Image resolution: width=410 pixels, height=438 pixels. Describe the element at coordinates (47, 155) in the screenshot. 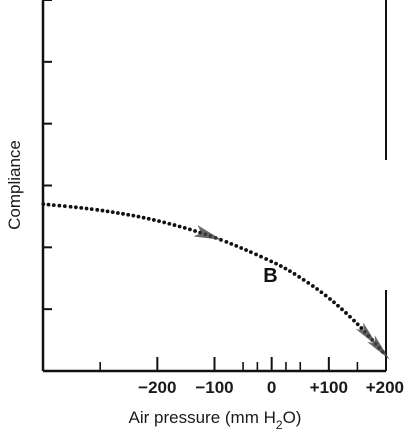

I see `y-ticks` at that location.